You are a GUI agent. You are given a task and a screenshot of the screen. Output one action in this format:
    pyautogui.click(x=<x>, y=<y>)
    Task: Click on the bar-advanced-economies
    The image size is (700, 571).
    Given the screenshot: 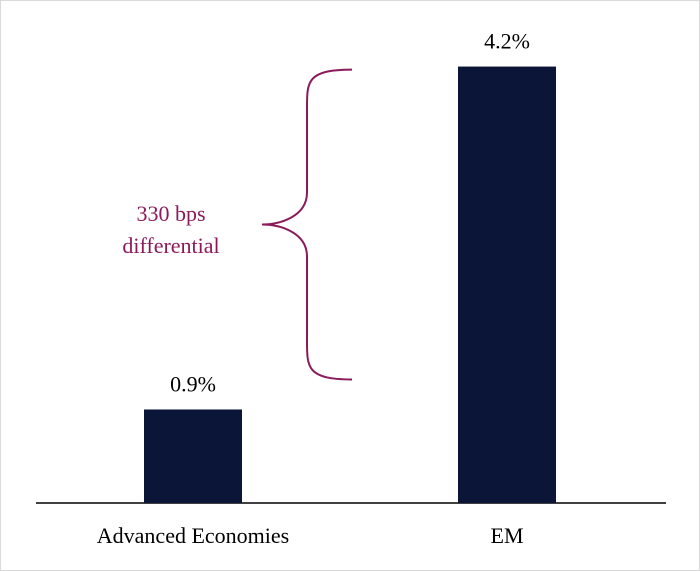 What is the action you would take?
    pyautogui.click(x=193, y=456)
    